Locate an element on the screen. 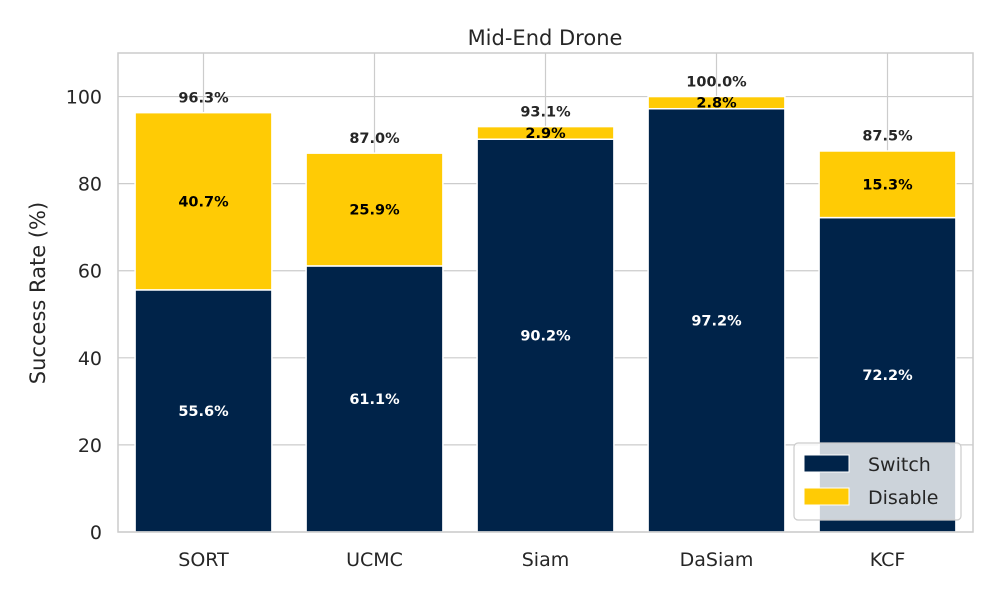 This screenshot has height=603, width=999. label-disable-dasiam: 2.8% is located at coordinates (716, 104).